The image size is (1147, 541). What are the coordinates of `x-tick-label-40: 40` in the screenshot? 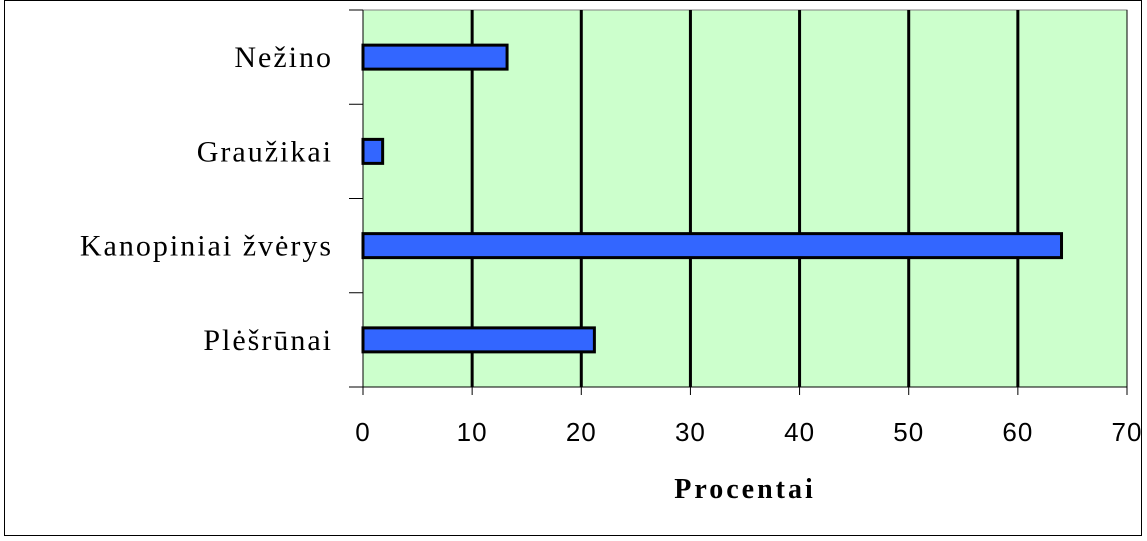 It's located at (799, 432).